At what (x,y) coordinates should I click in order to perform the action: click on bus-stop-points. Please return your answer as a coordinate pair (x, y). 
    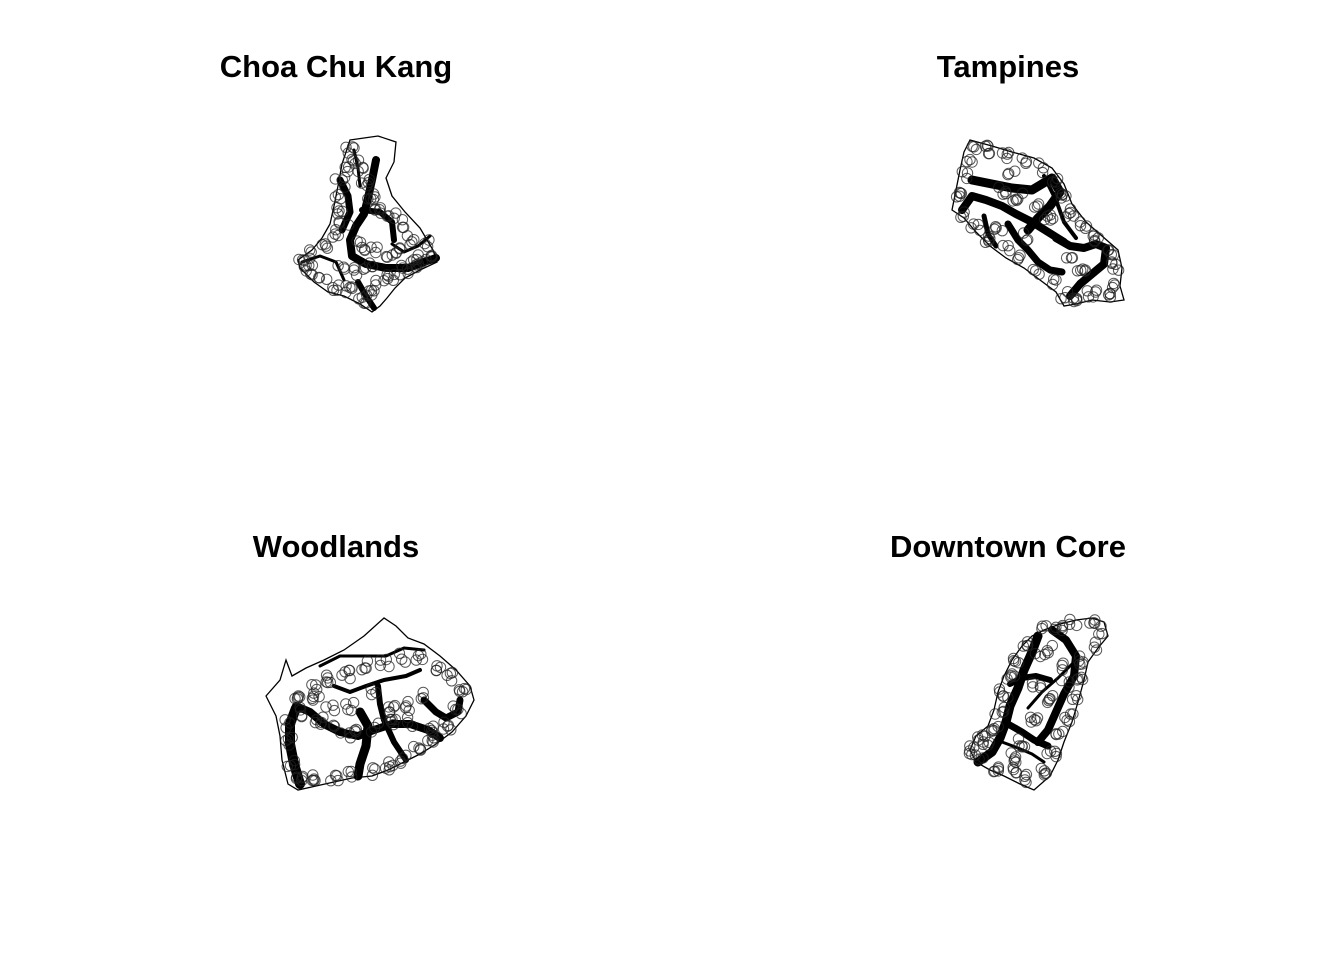
    Looking at the image, I should click on (376, 717).